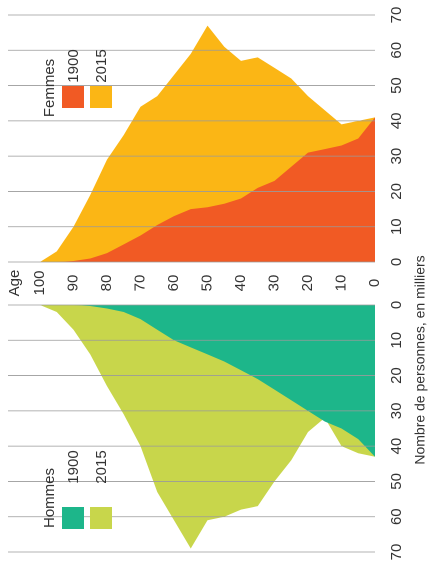 The height and width of the screenshot is (570, 430). Describe the element at coordinates (420, 359) in the screenshot. I see `y-axis-label: Nombre de personnes, en milliers` at that location.